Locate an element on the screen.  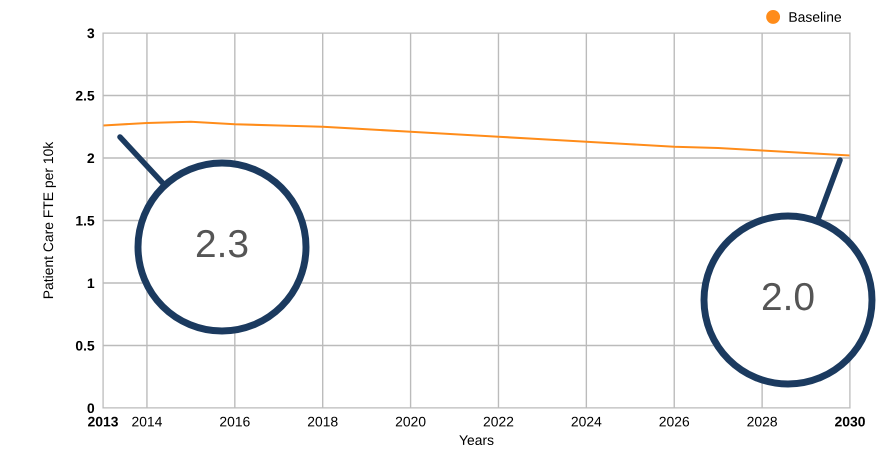
y-tick-label: 3 is located at coordinates (90, 33).